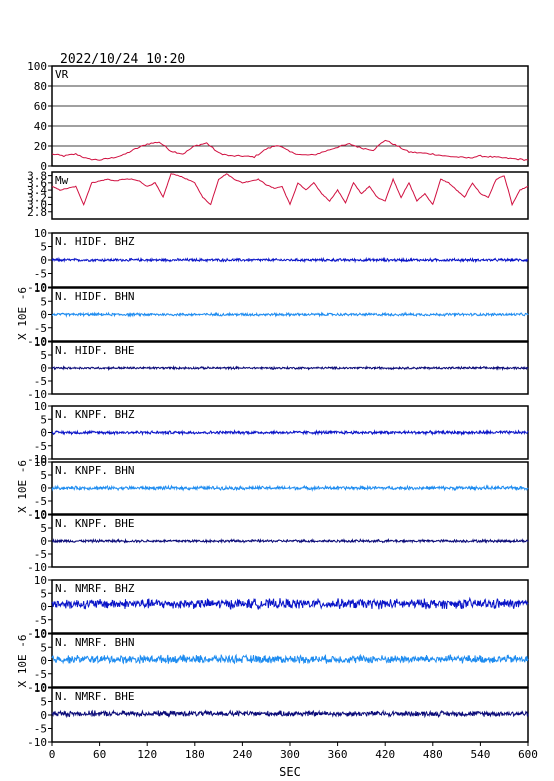  What do you see at coordinates (95, 588) in the screenshot?
I see `panel-label: N. NMRF. BHZ` at bounding box center [95, 588].